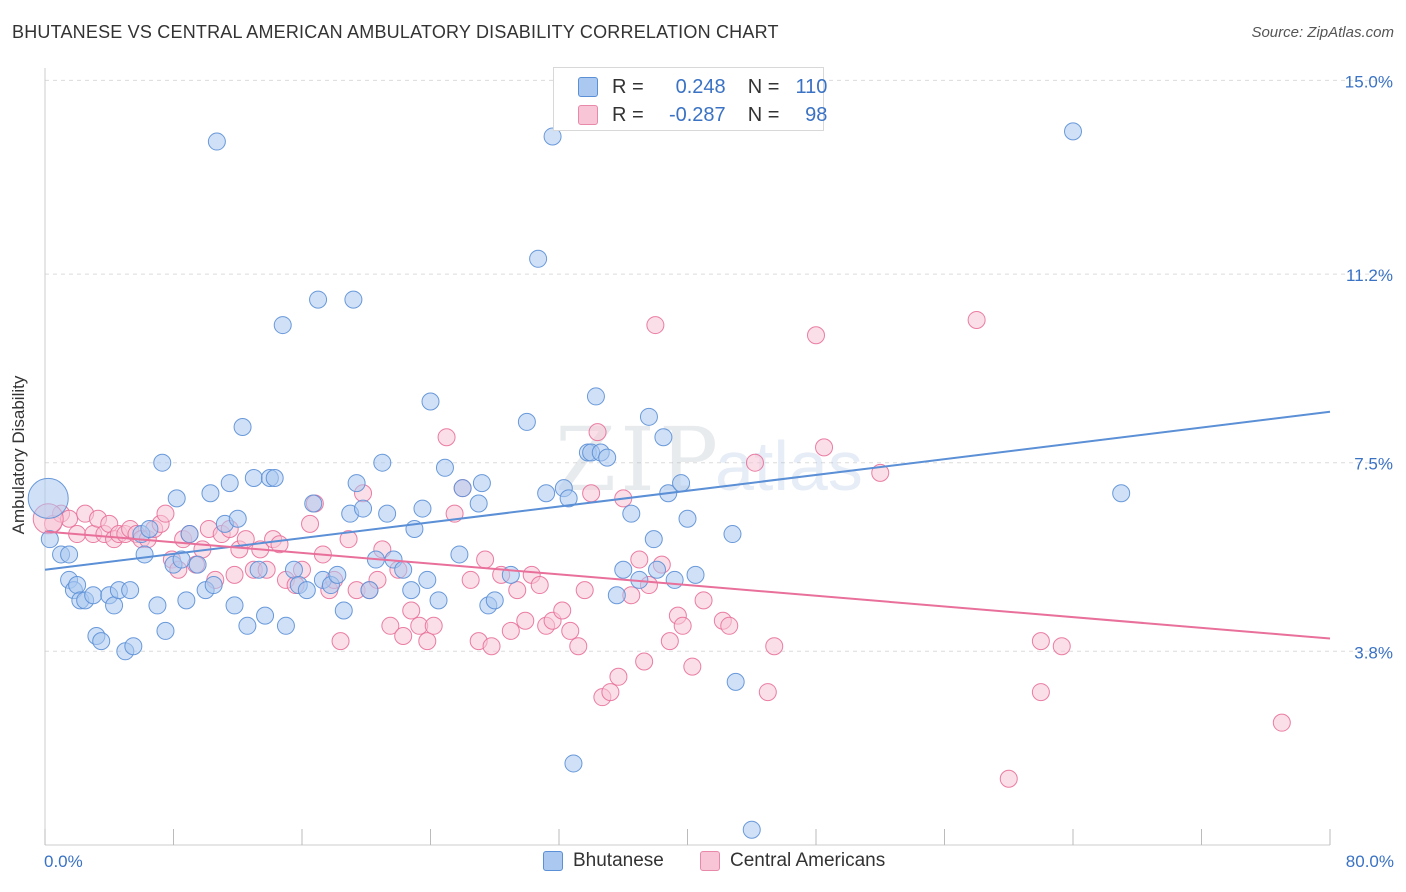 The height and width of the screenshot is (892, 1406). I want to click on source-label: Source: ZipAtlas.com, so click(1322, 32).